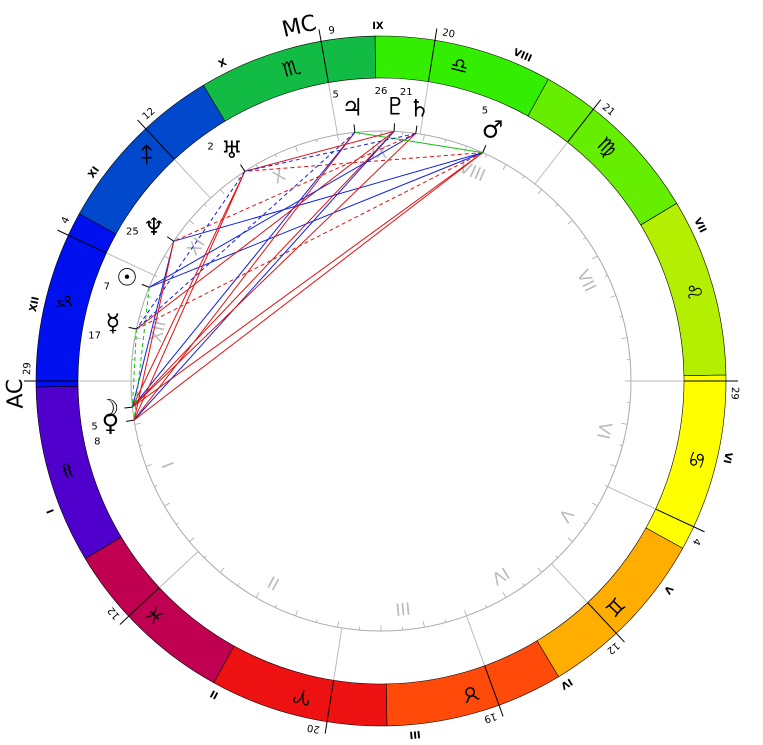 The width and height of the screenshot is (763, 745). What do you see at coordinates (215, 693) in the screenshot?
I see `house-numeral-outer: II` at bounding box center [215, 693].